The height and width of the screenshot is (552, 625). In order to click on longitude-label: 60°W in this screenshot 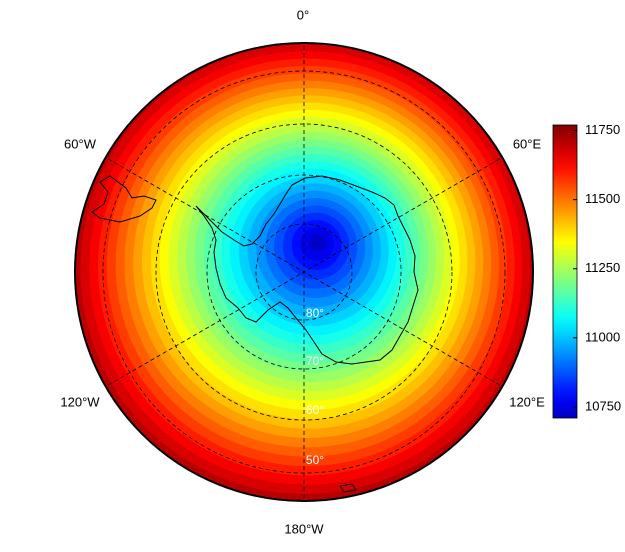, I will do `click(80, 143)`.